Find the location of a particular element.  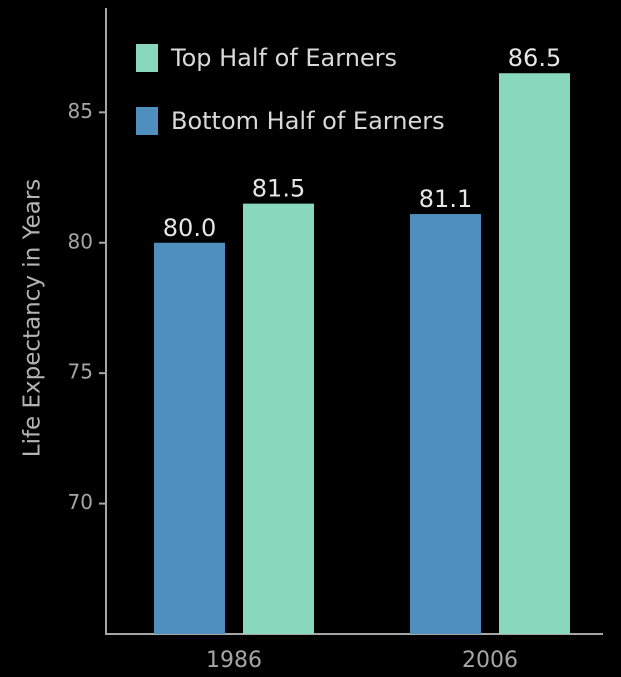

bar-value-label: 80.0 is located at coordinates (189, 228).